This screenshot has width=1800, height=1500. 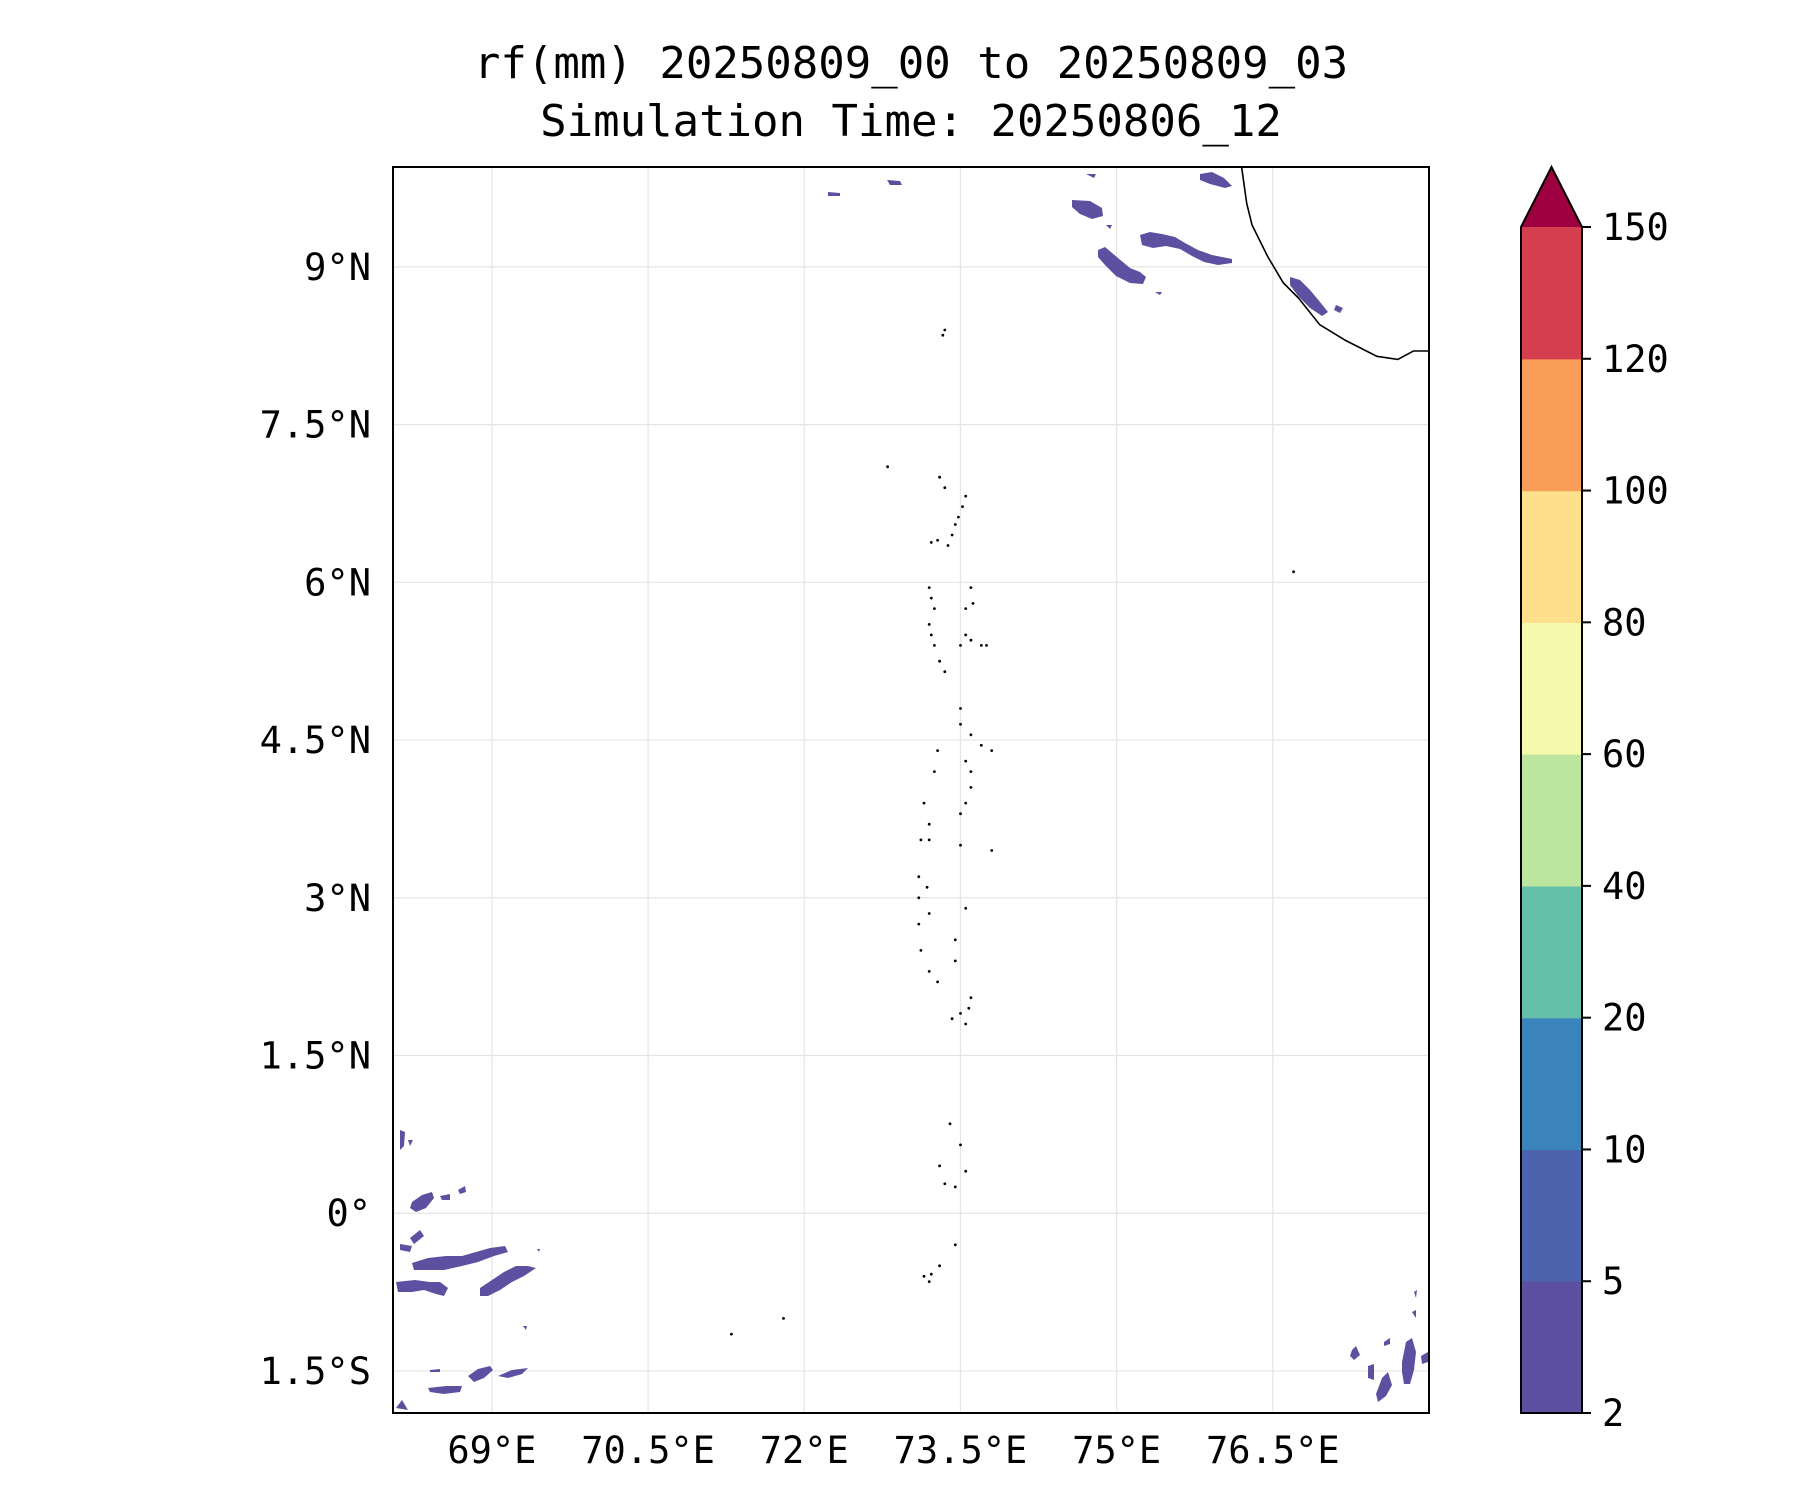 I want to click on colorbar-tick-label: 40, so click(x=1624, y=886).